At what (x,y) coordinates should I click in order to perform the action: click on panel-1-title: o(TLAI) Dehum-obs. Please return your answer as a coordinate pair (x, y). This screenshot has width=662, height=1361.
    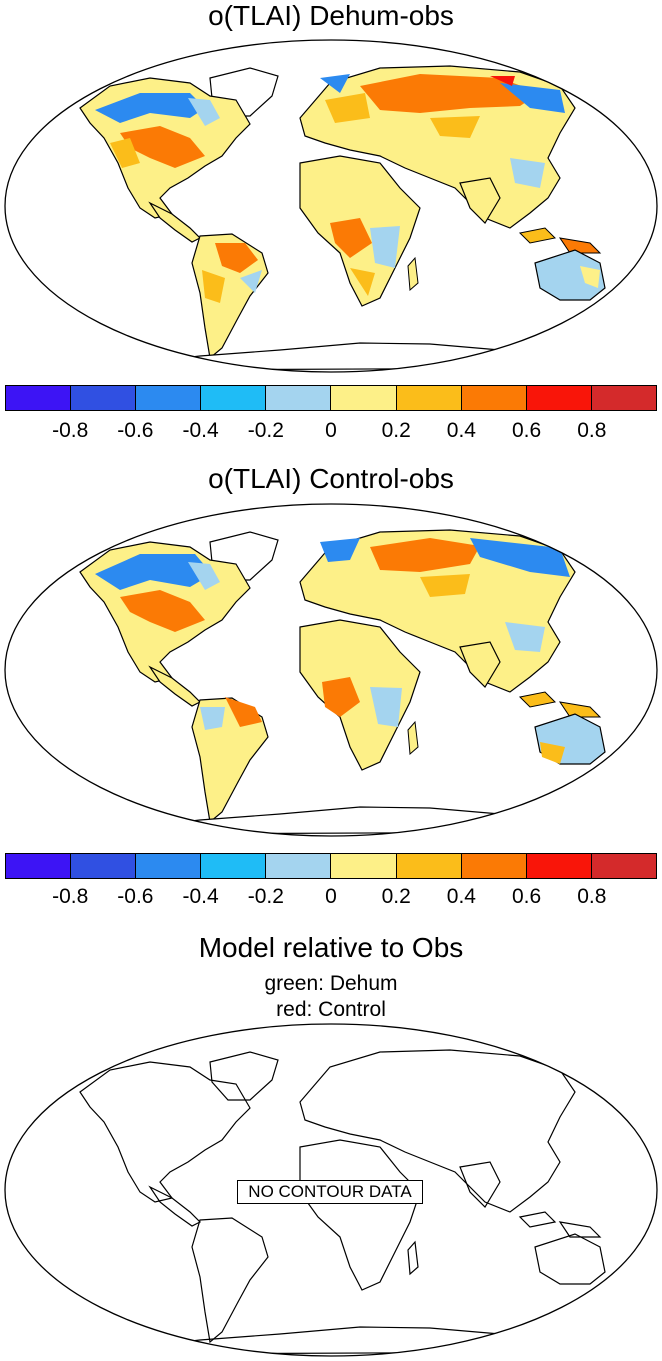
    Looking at the image, I should click on (331, 15).